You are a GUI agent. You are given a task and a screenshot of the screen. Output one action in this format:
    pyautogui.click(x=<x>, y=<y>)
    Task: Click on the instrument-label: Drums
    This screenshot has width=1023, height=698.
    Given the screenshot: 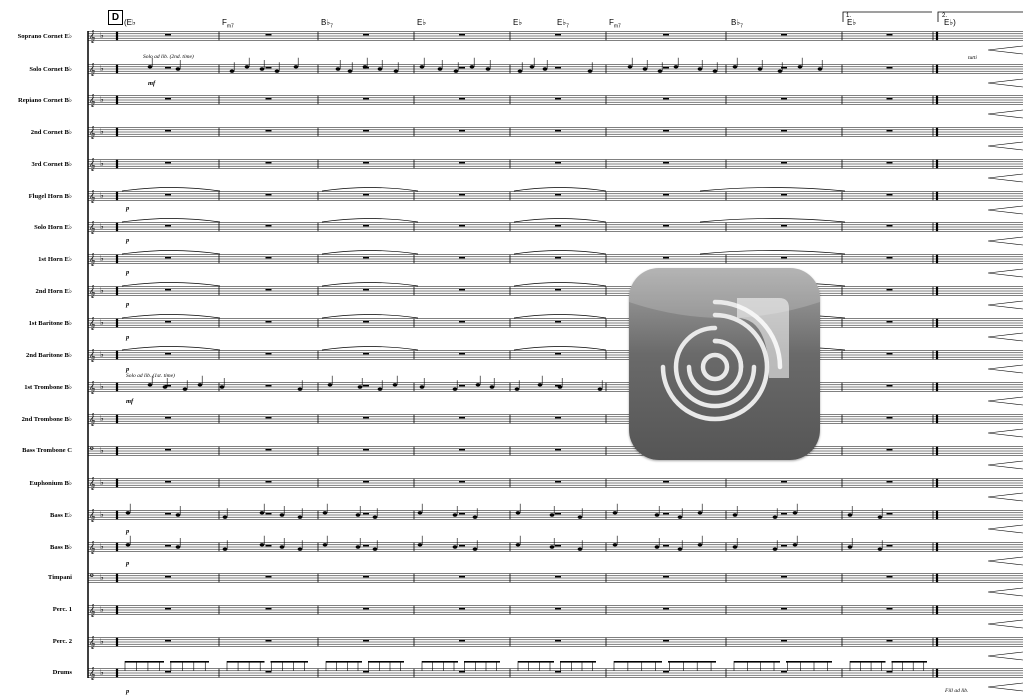 What is the action you would take?
    pyautogui.click(x=62, y=672)
    